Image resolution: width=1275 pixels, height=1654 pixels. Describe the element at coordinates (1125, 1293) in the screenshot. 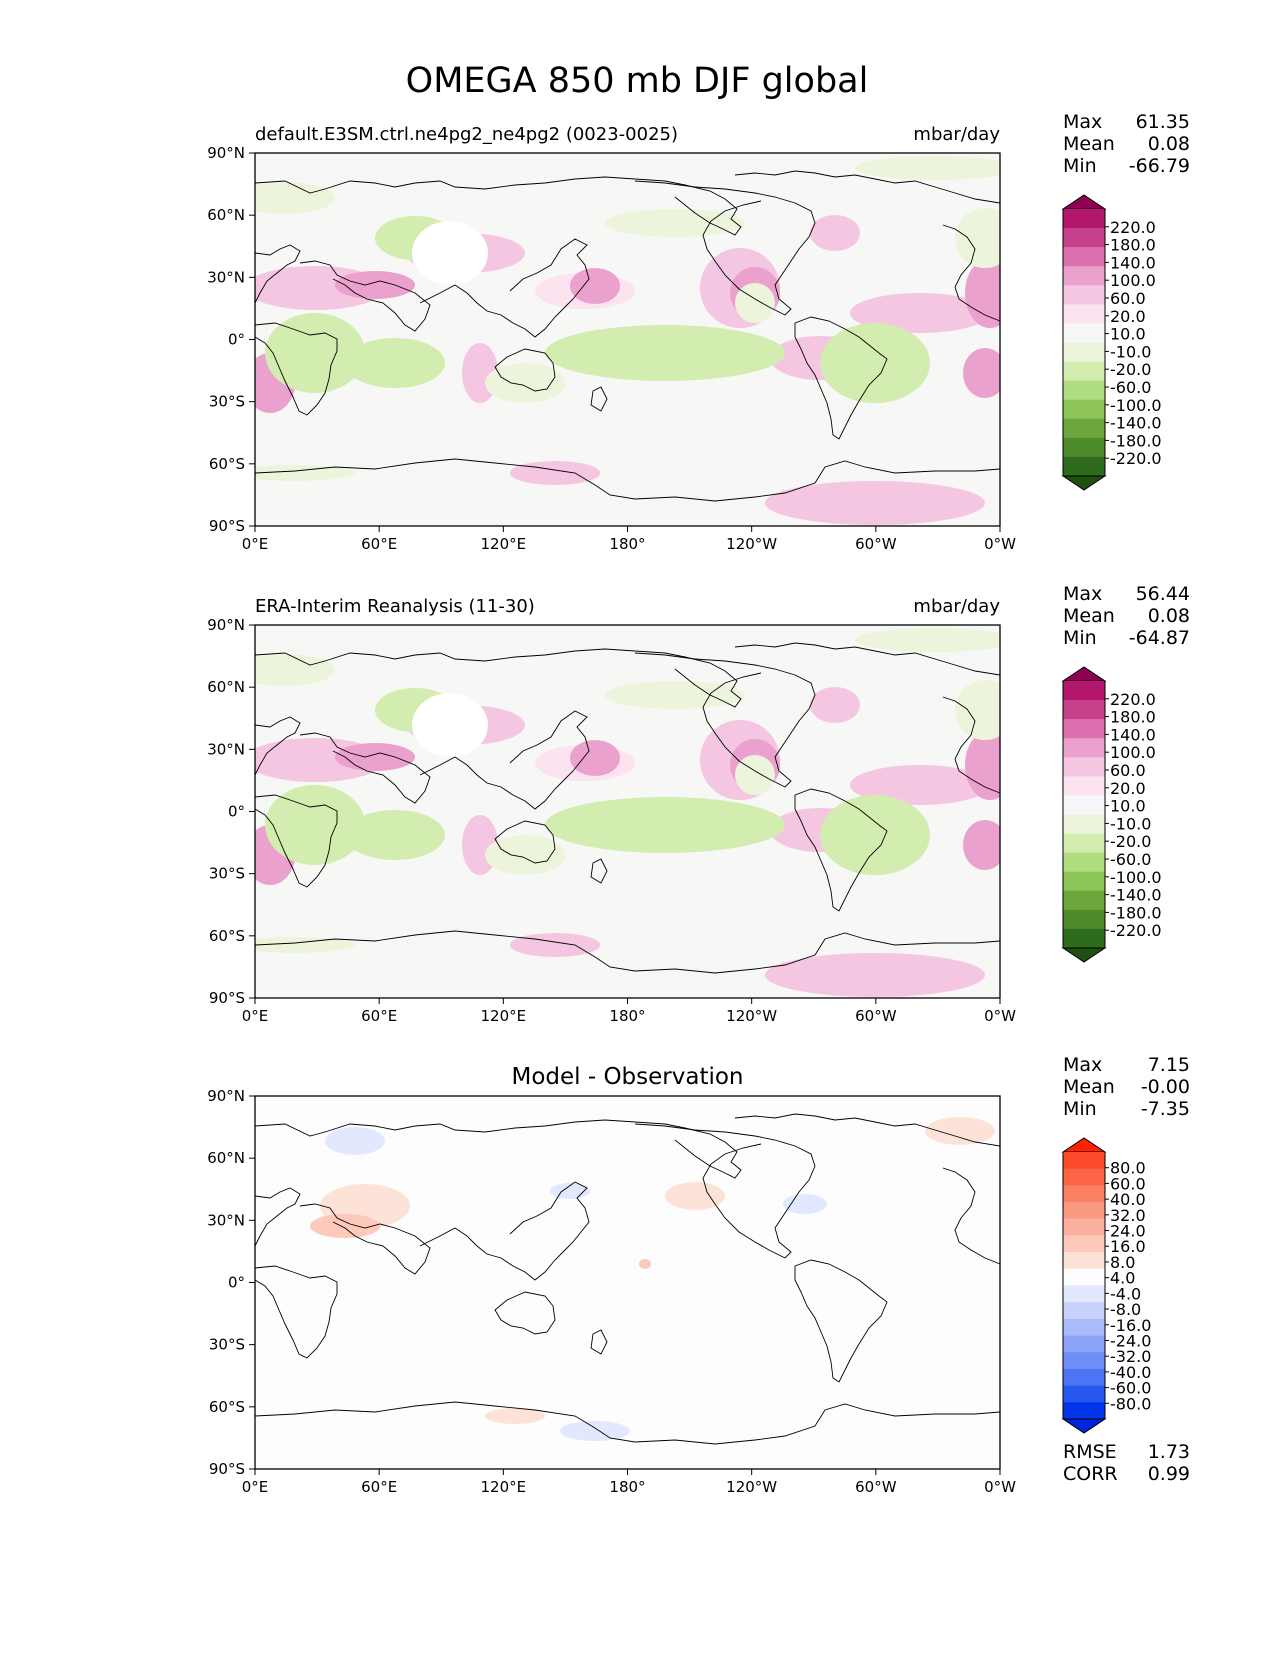

I see `colorbar-tick-label: -4.0` at that location.